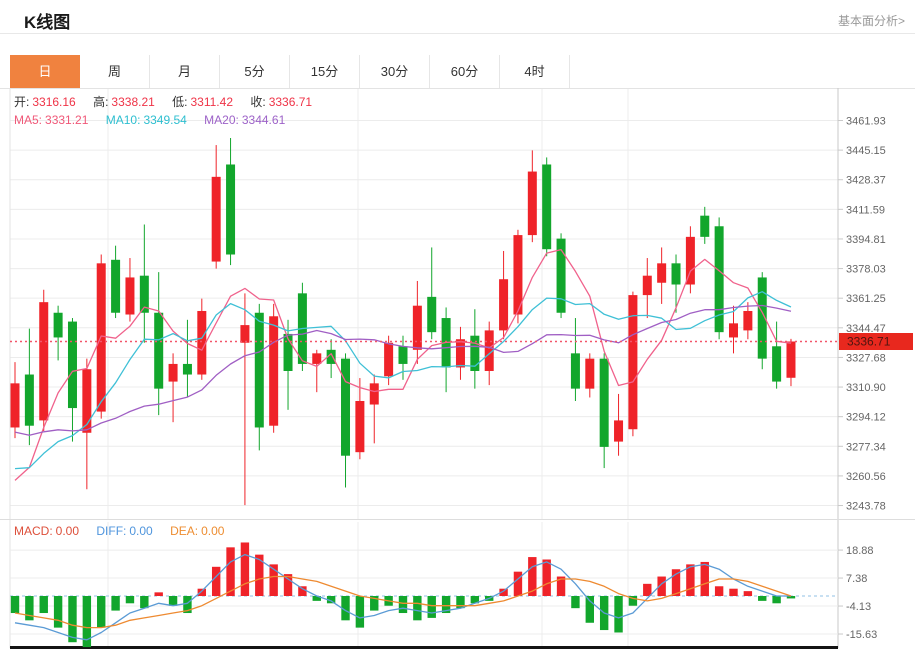  I want to click on macd-axis-label: -4.13, so click(858, 607).